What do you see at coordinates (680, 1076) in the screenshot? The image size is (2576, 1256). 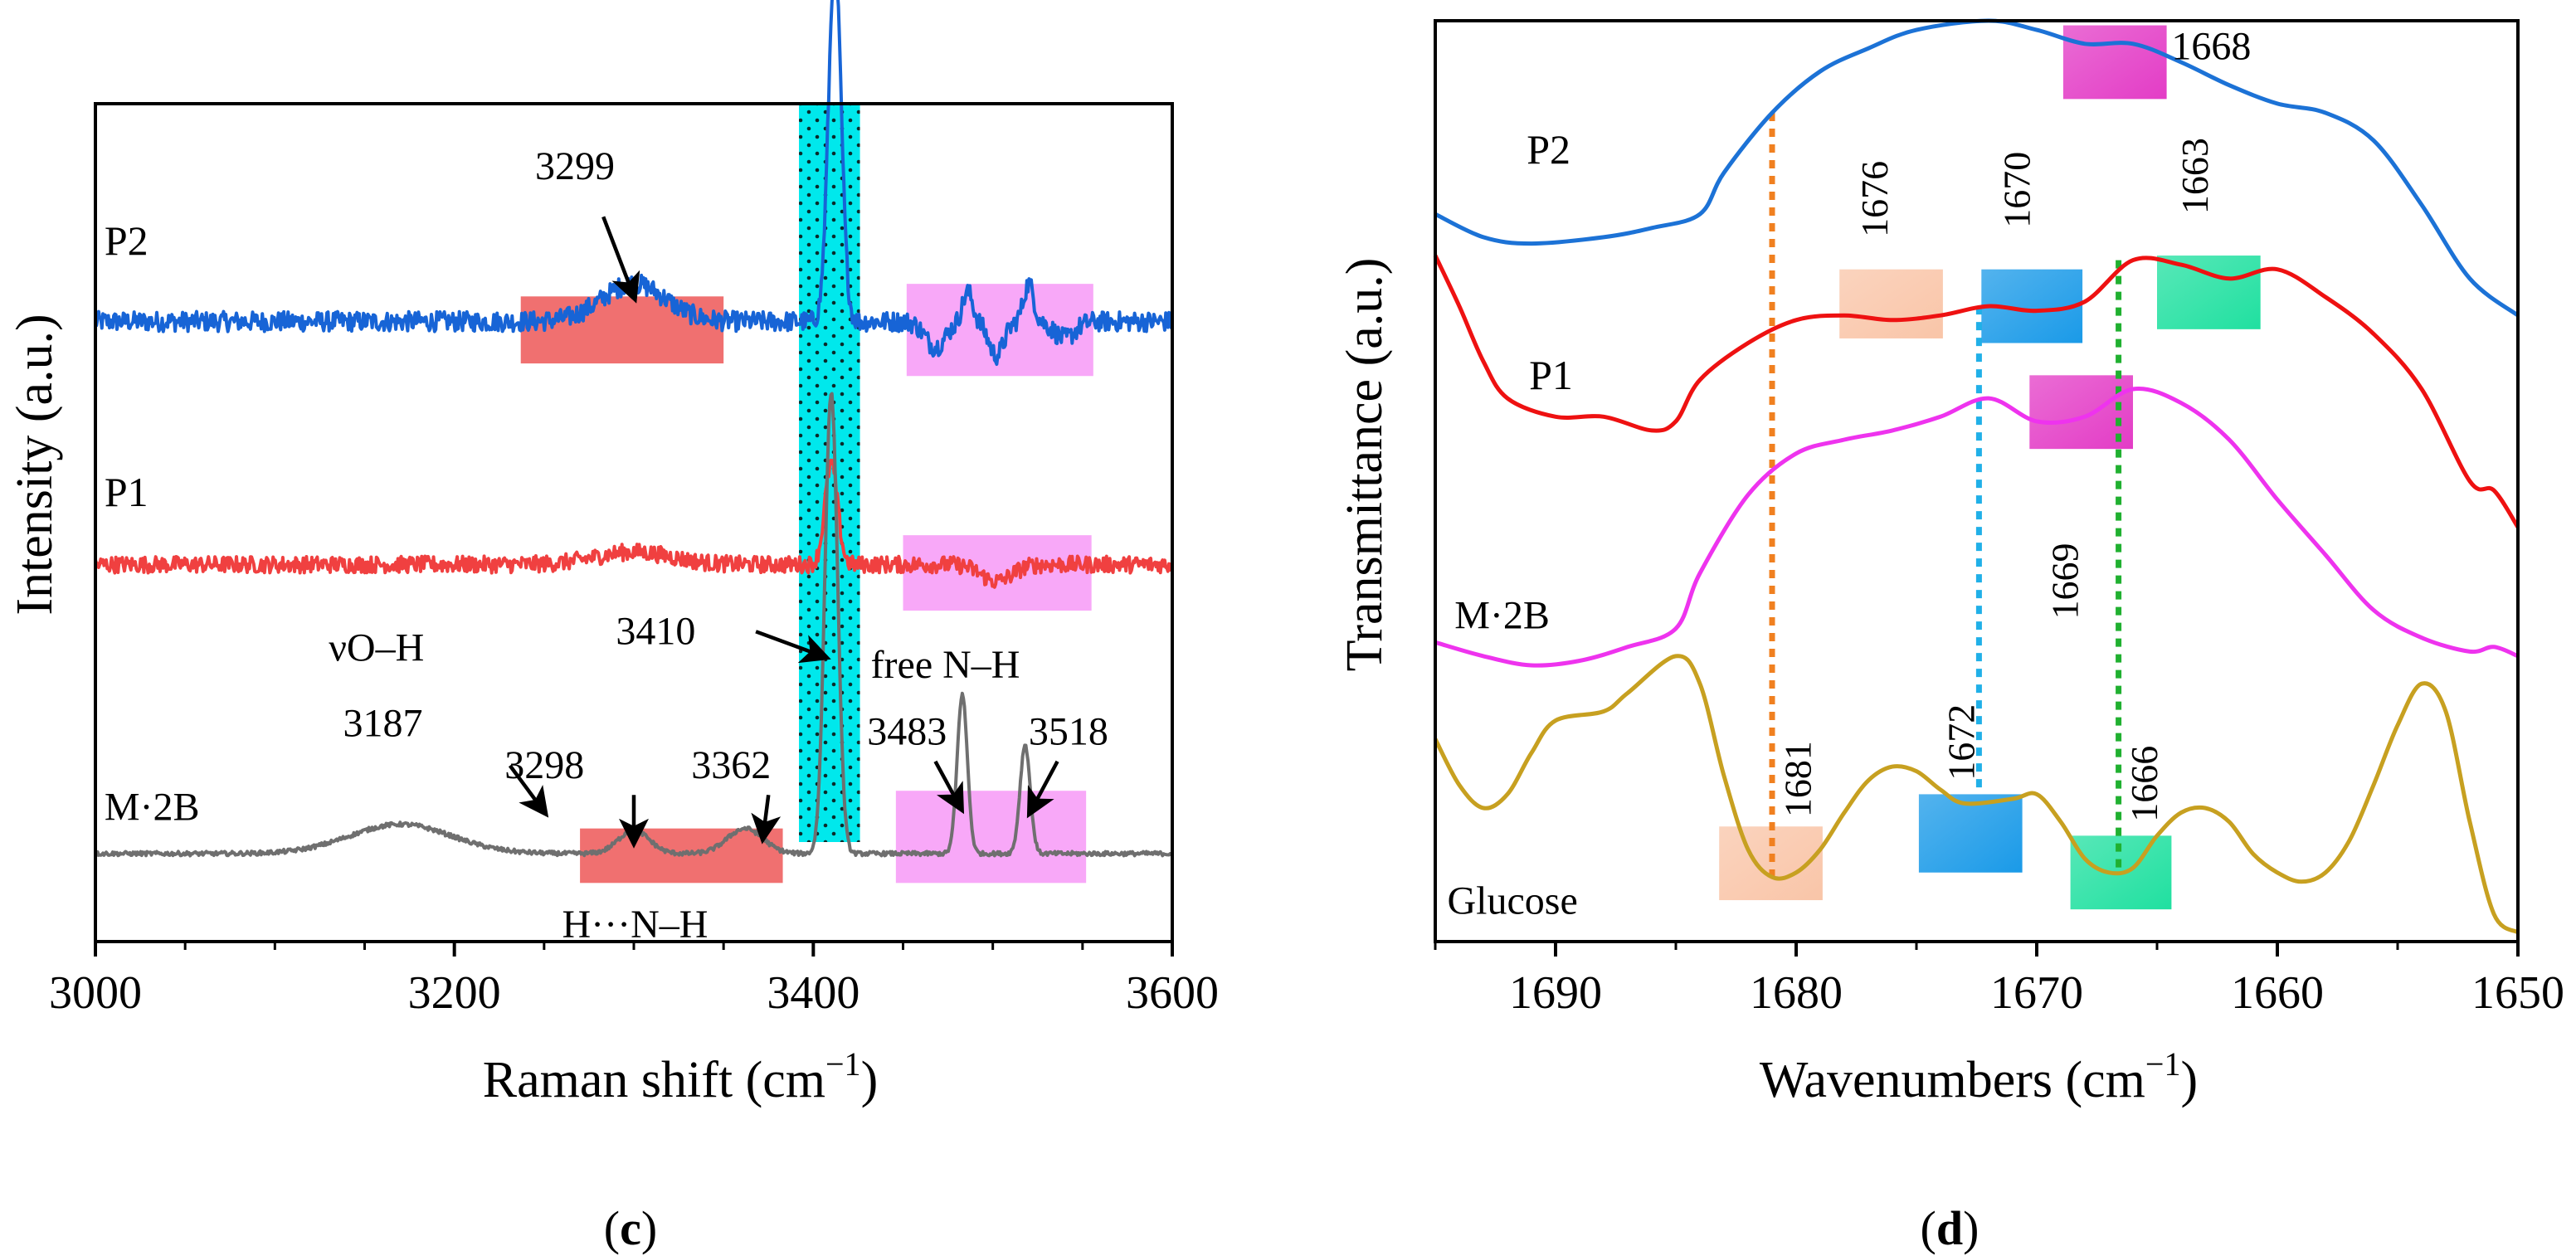 I see `c-x-axis-label: Raman shift (cm−1)` at bounding box center [680, 1076].